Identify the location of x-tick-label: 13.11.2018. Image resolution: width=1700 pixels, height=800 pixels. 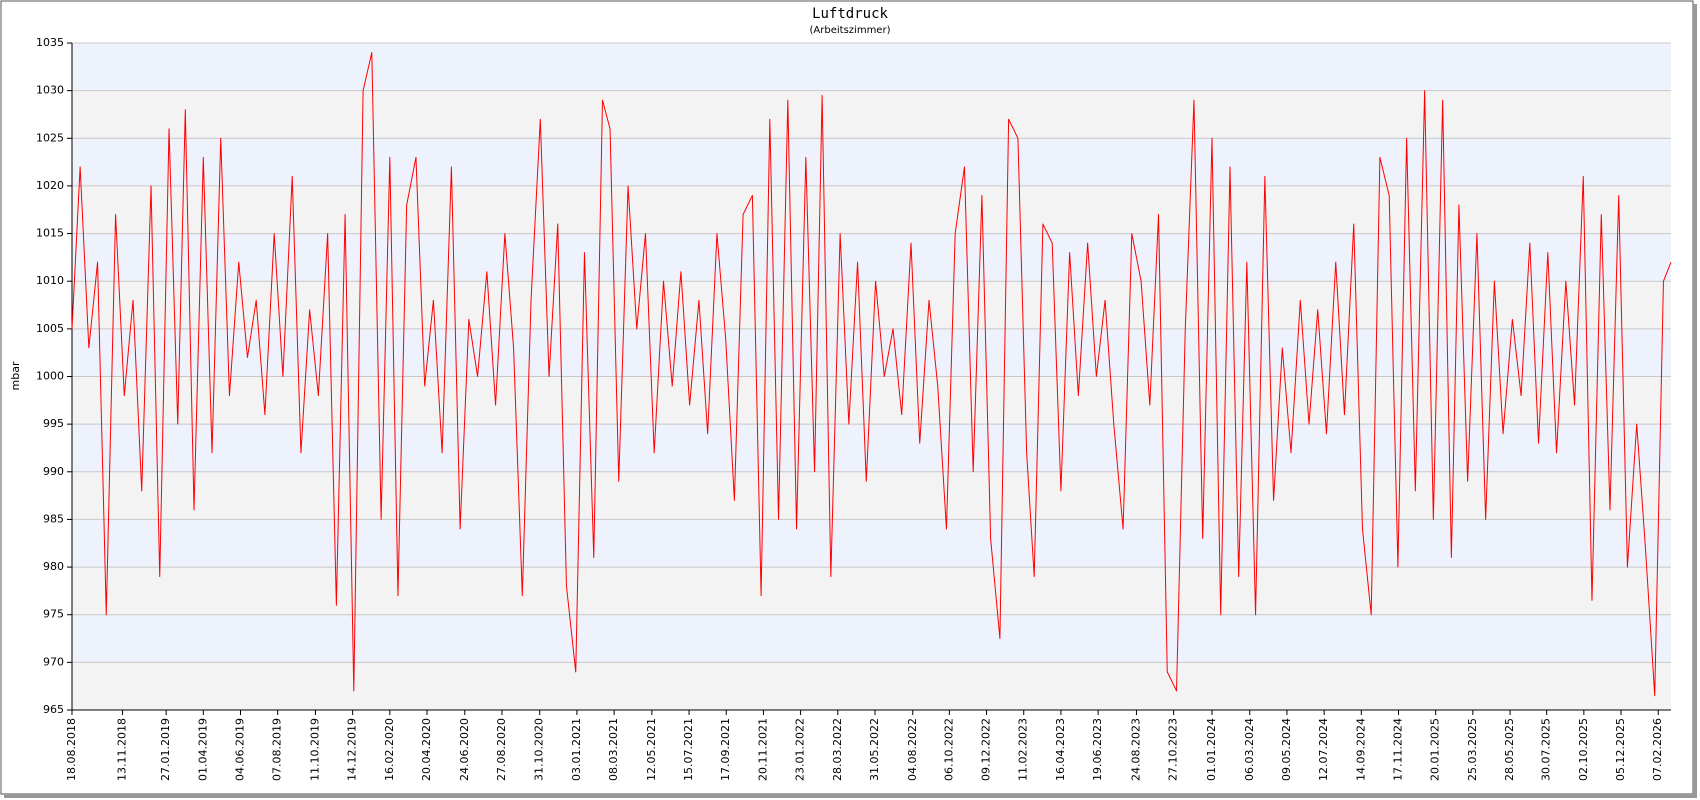
(122, 749).